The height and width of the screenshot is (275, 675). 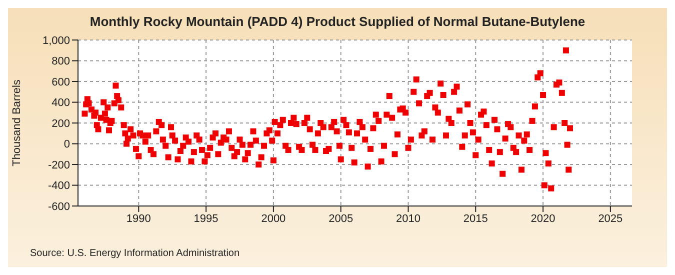 I want to click on x-tick-label: 2025, so click(x=610, y=218).